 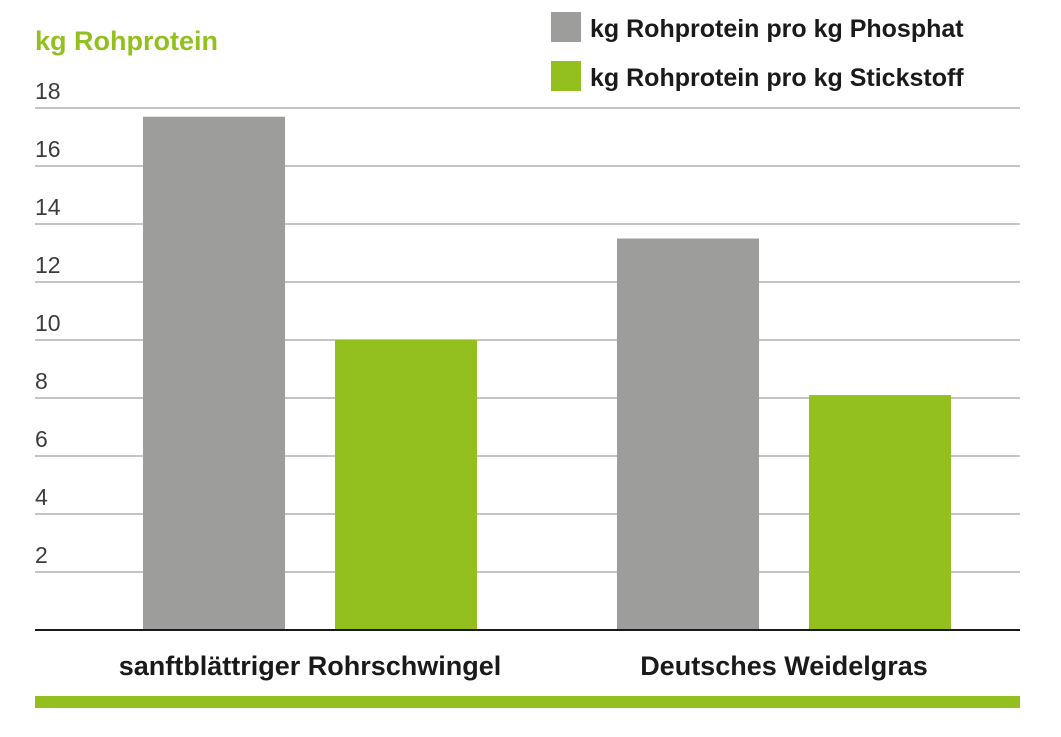 What do you see at coordinates (48, 265) in the screenshot?
I see `y-tick-label: 12` at bounding box center [48, 265].